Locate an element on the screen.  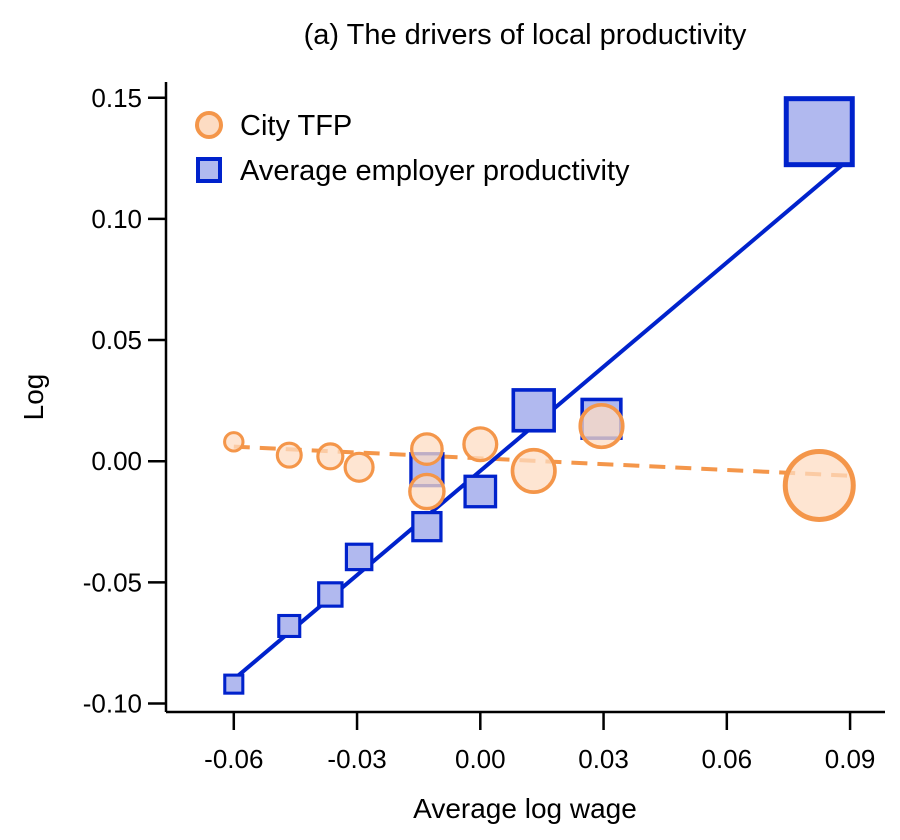
y-tick-label: 0.10 is located at coordinates (116, 219).